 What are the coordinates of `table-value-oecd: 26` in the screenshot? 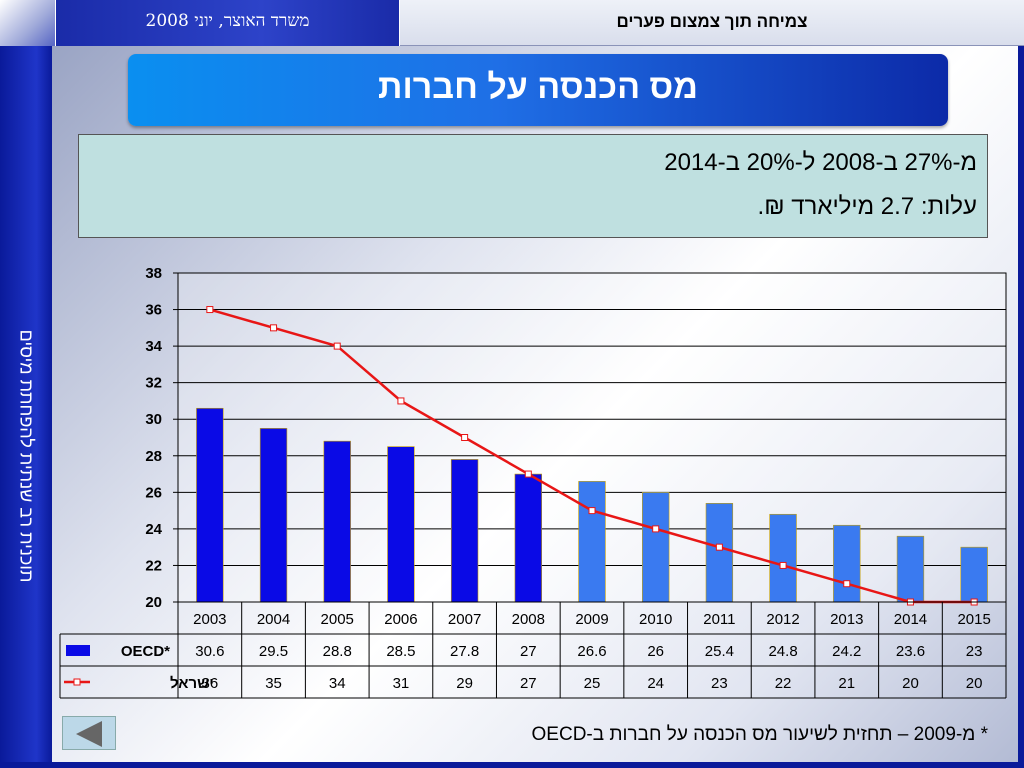 It's located at (655, 651).